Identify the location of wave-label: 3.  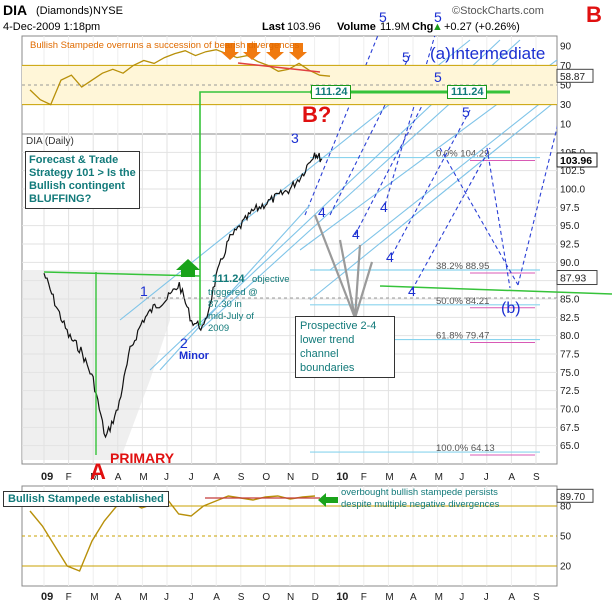
(295, 138).